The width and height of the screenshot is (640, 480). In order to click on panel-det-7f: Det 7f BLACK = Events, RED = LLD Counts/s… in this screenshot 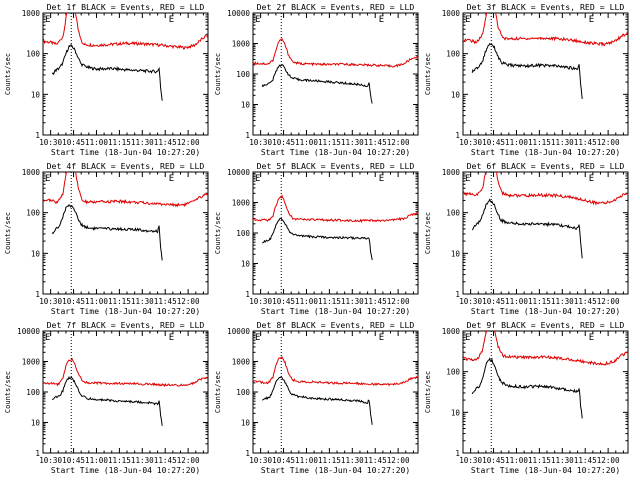, I will do `click(106, 397)`.